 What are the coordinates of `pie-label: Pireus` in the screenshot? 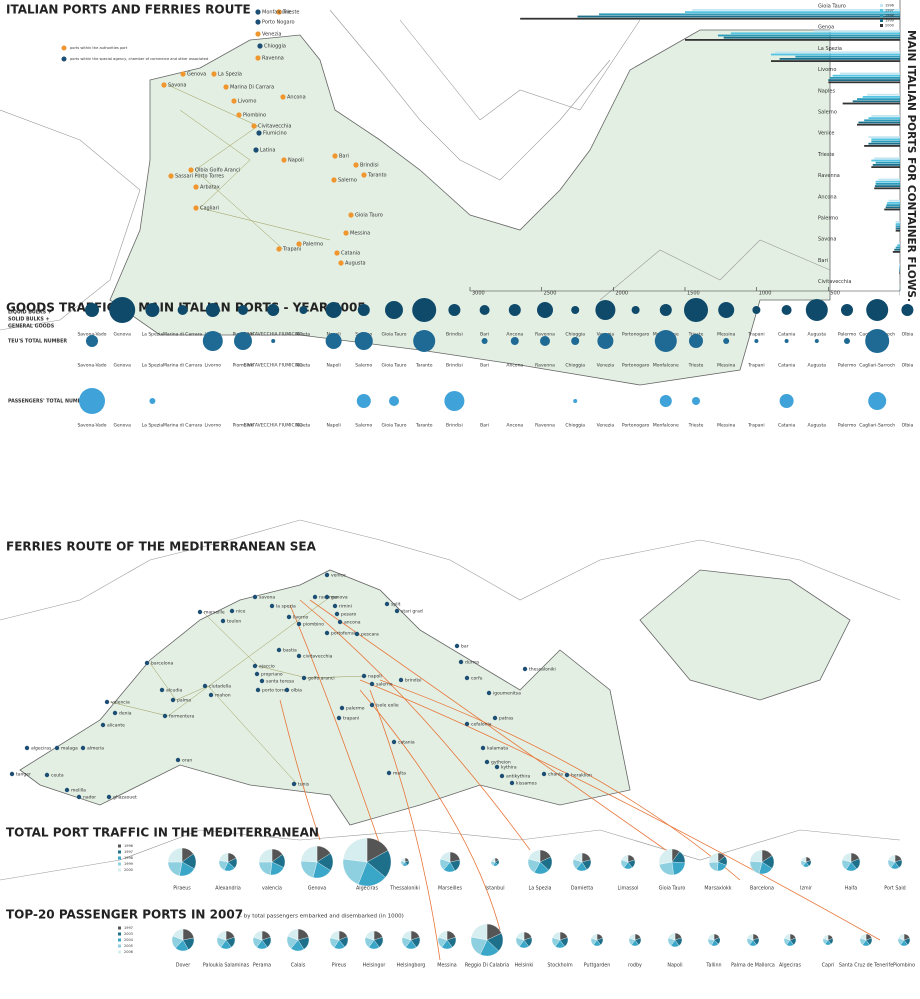 It's located at (339, 966).